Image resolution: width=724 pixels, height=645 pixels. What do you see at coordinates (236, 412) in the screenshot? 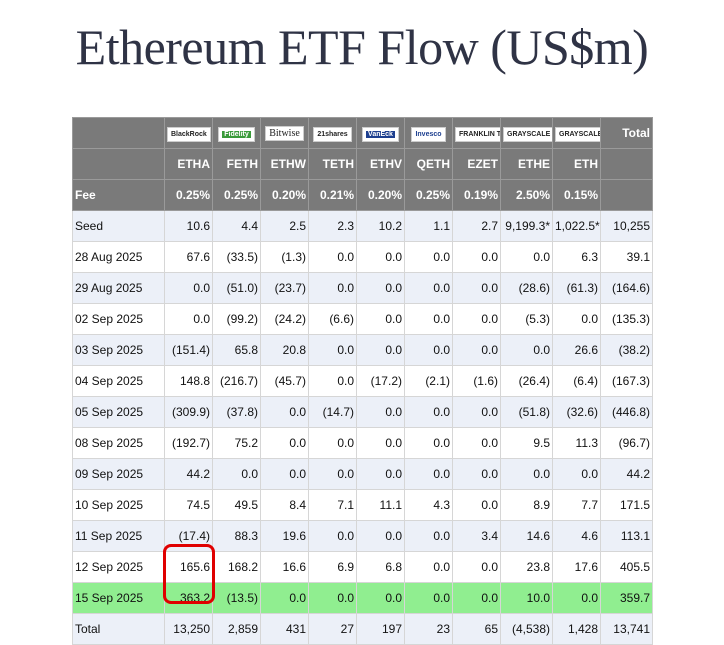
I see `flow-value-cell: (37.8)` at bounding box center [236, 412].